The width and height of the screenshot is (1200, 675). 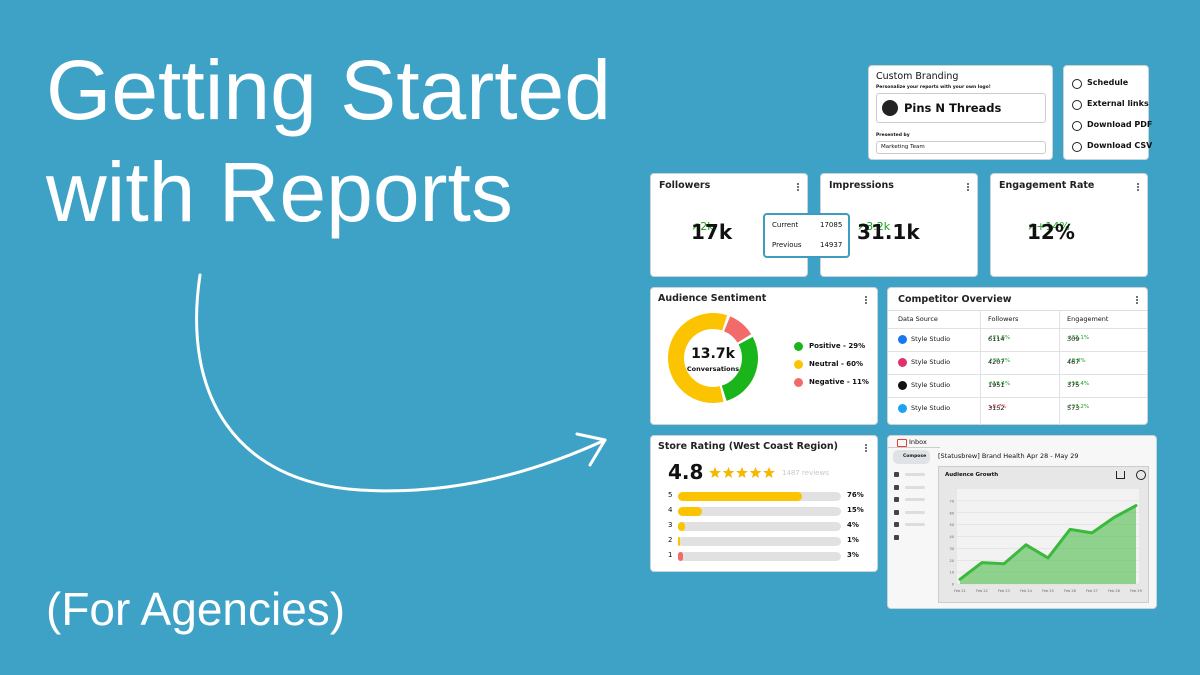 I want to click on engagement-cell: 573 ↗37.2%, so click(x=1078, y=408).